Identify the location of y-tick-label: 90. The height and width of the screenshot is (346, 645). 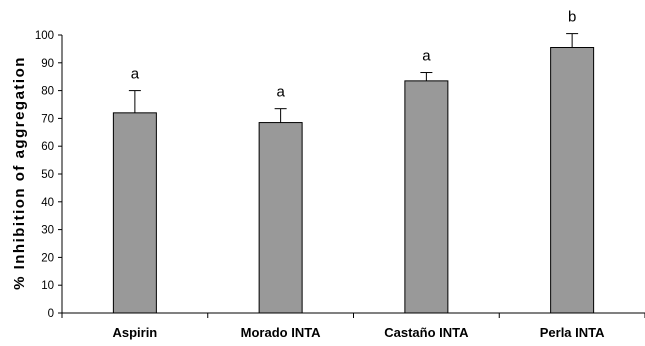
(47, 64).